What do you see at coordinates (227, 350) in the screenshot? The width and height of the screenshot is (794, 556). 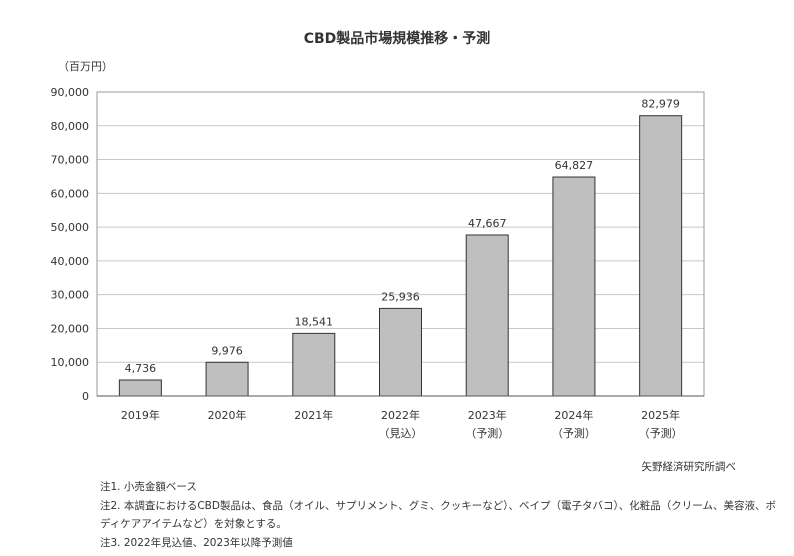 I see `data-label: 9,976` at bounding box center [227, 350].